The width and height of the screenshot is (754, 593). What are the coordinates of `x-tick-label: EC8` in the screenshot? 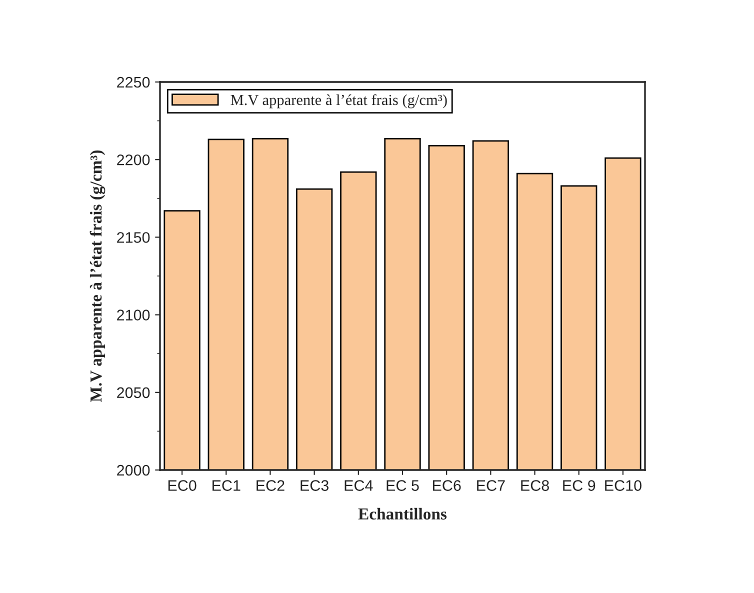 It's located at (535, 485).